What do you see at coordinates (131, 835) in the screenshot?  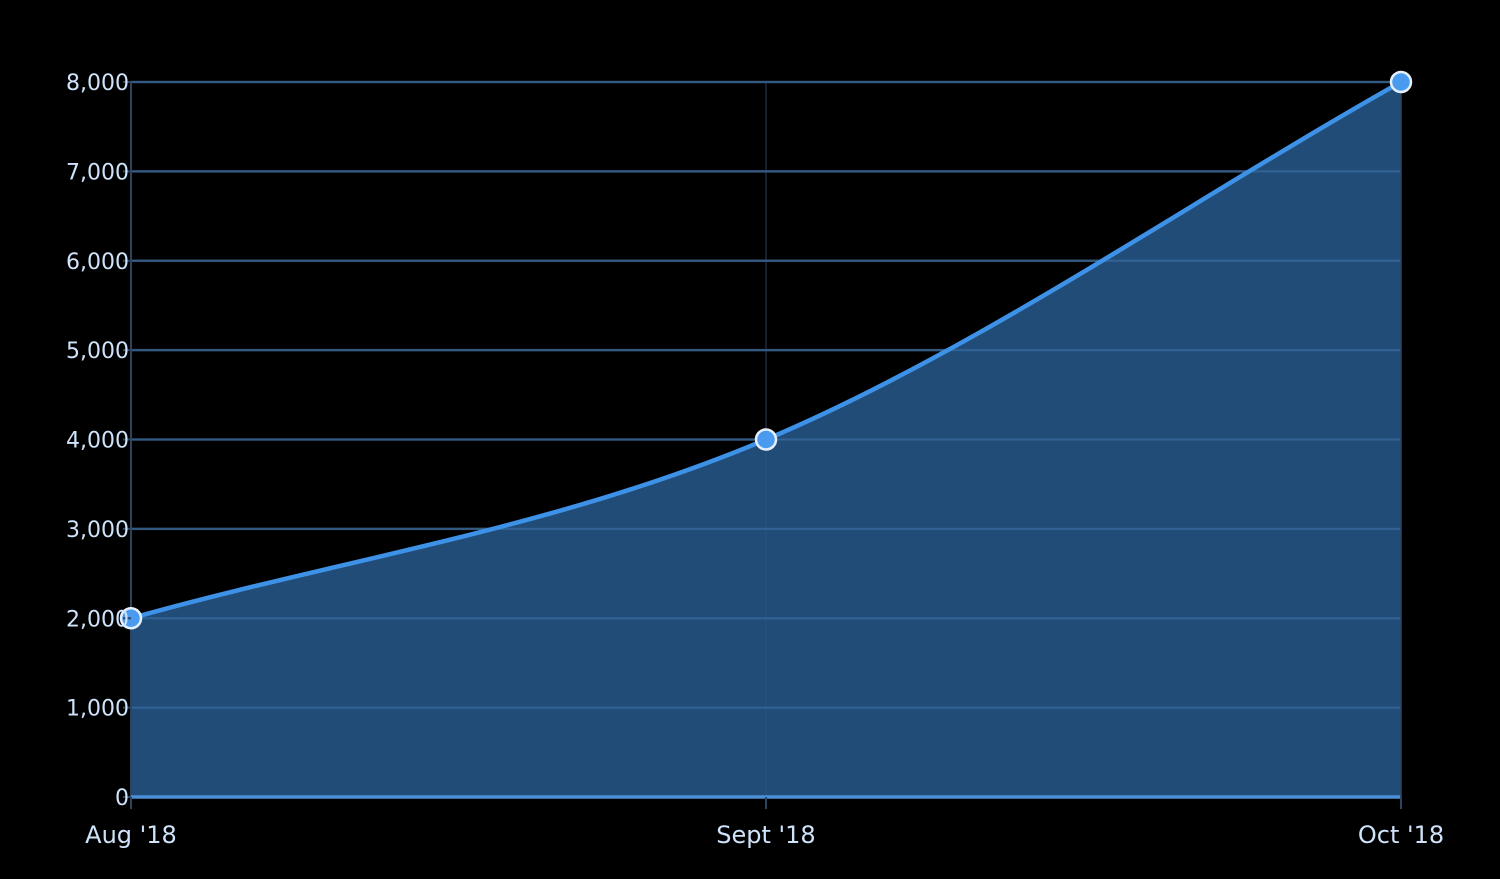 I see `x-tick-label: Aug '18` at bounding box center [131, 835].